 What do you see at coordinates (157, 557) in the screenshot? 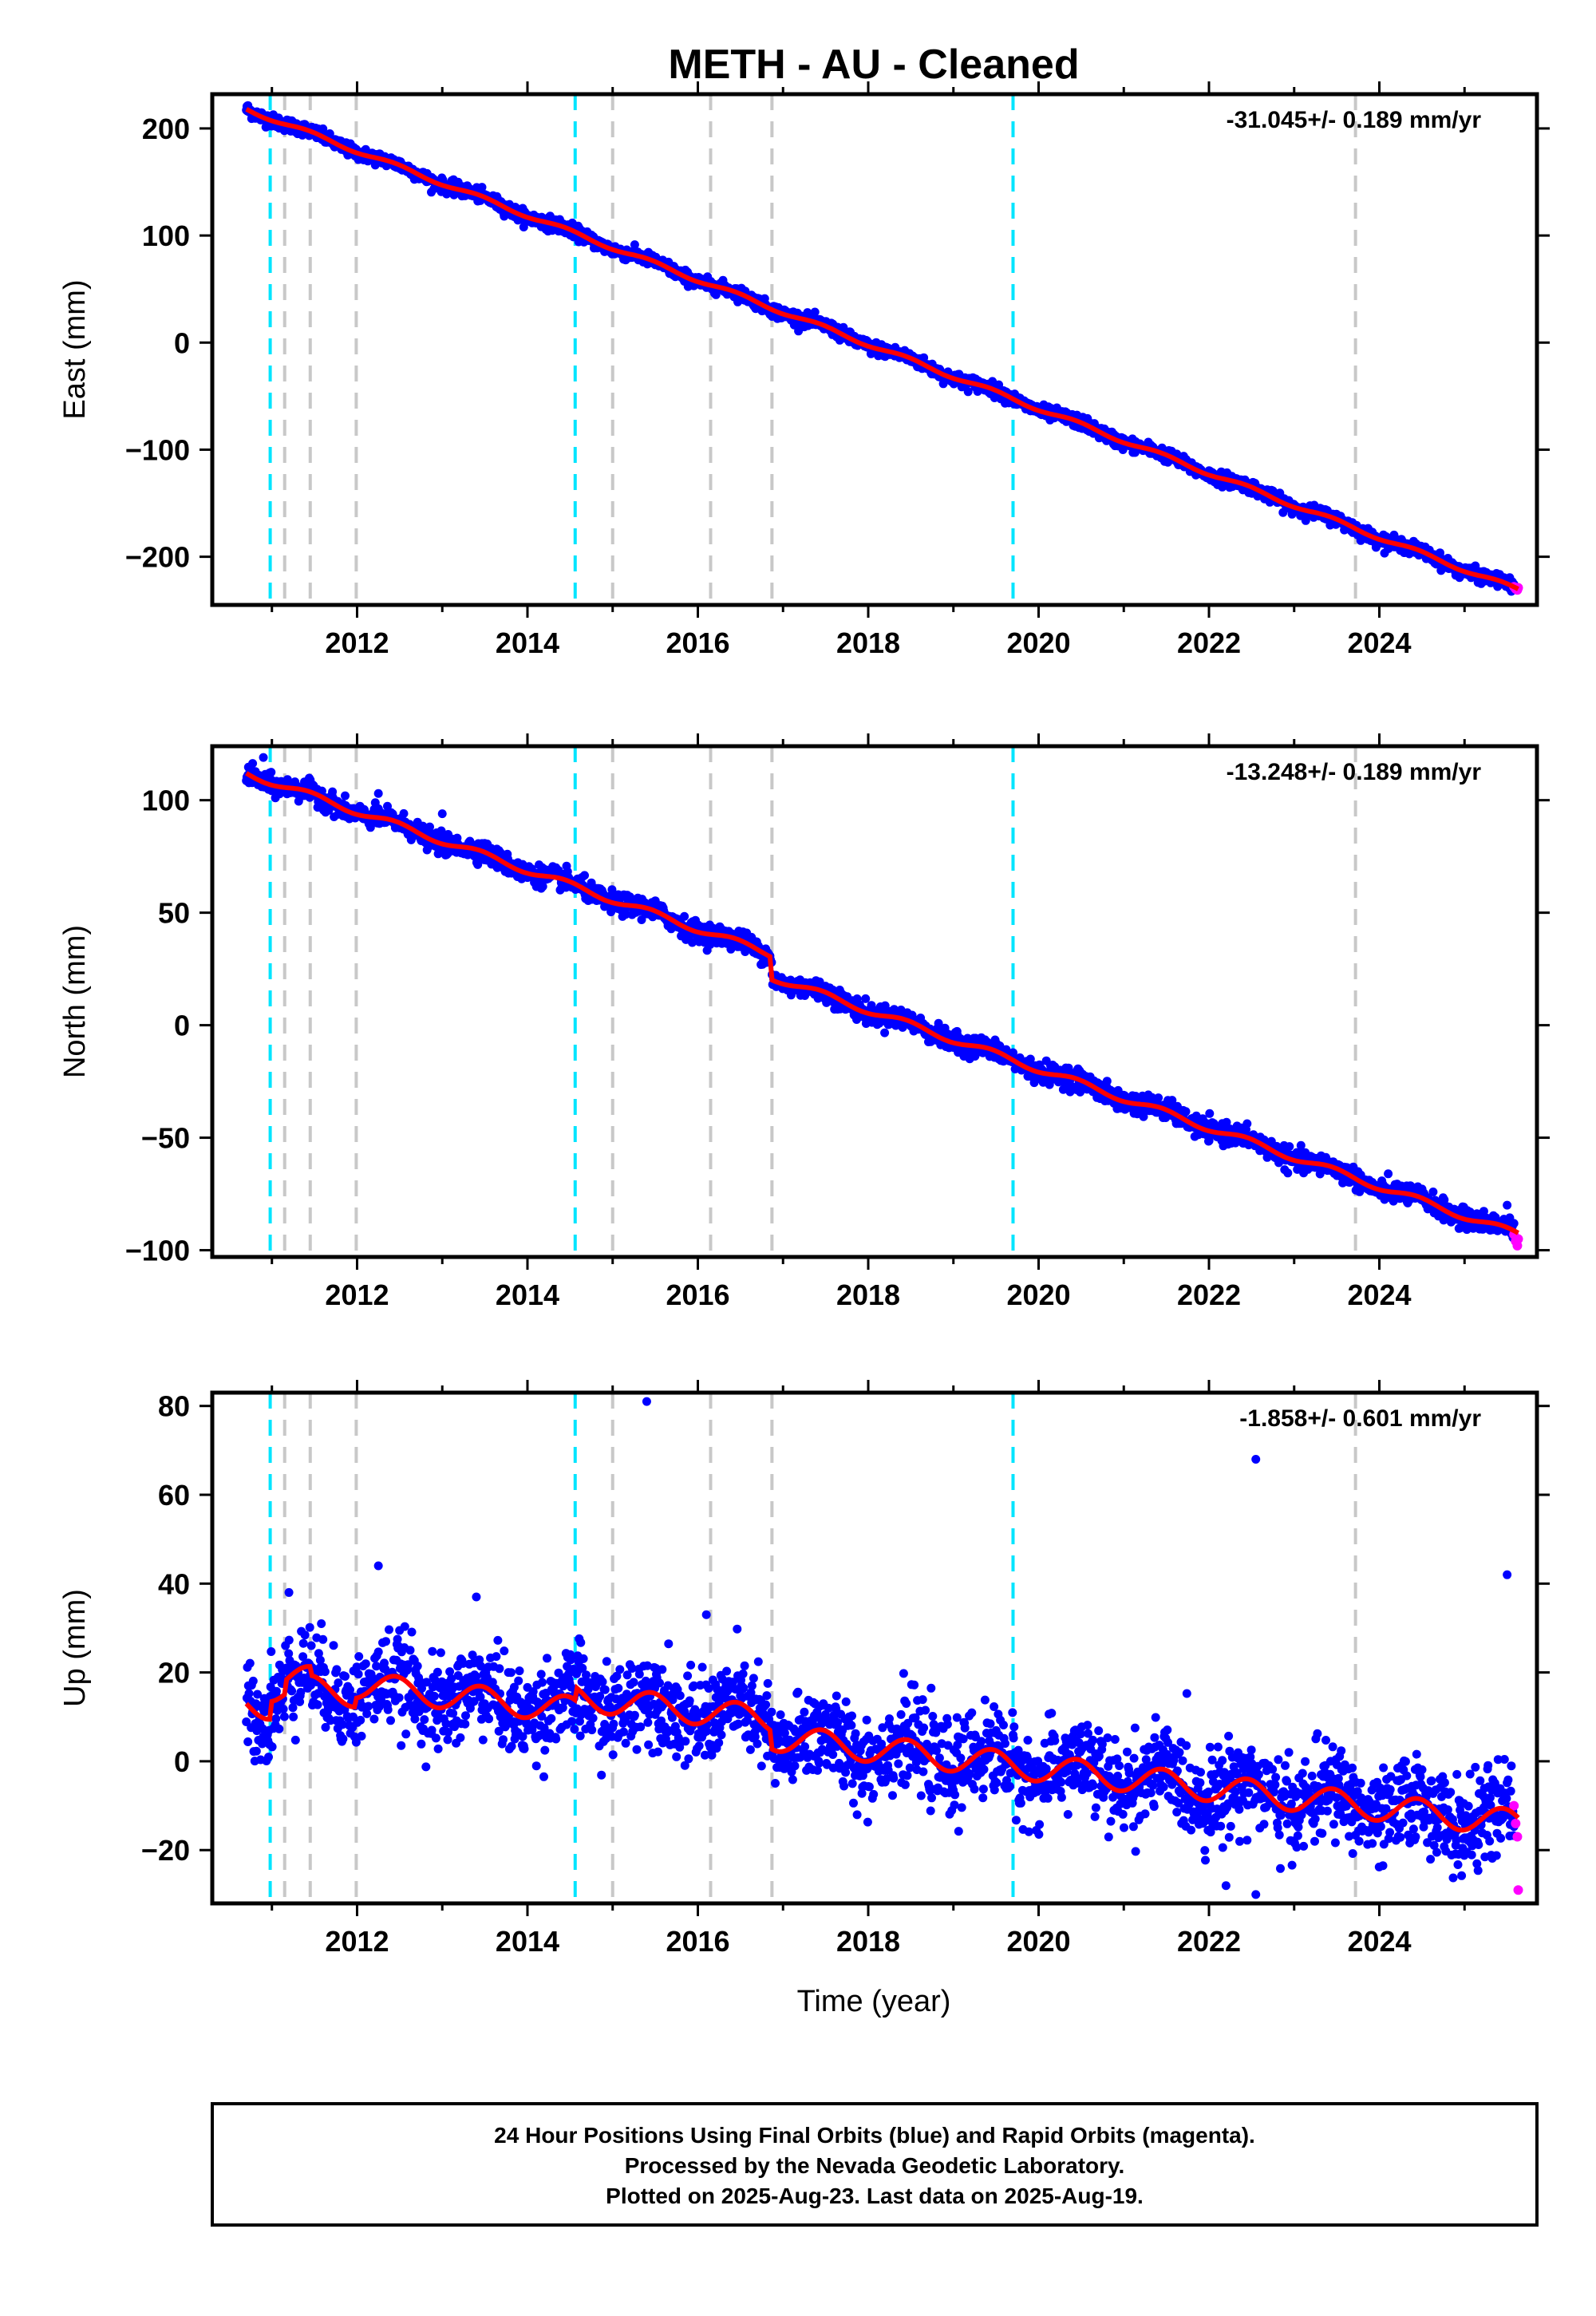
I see `y-tick-label: −200` at bounding box center [157, 557].